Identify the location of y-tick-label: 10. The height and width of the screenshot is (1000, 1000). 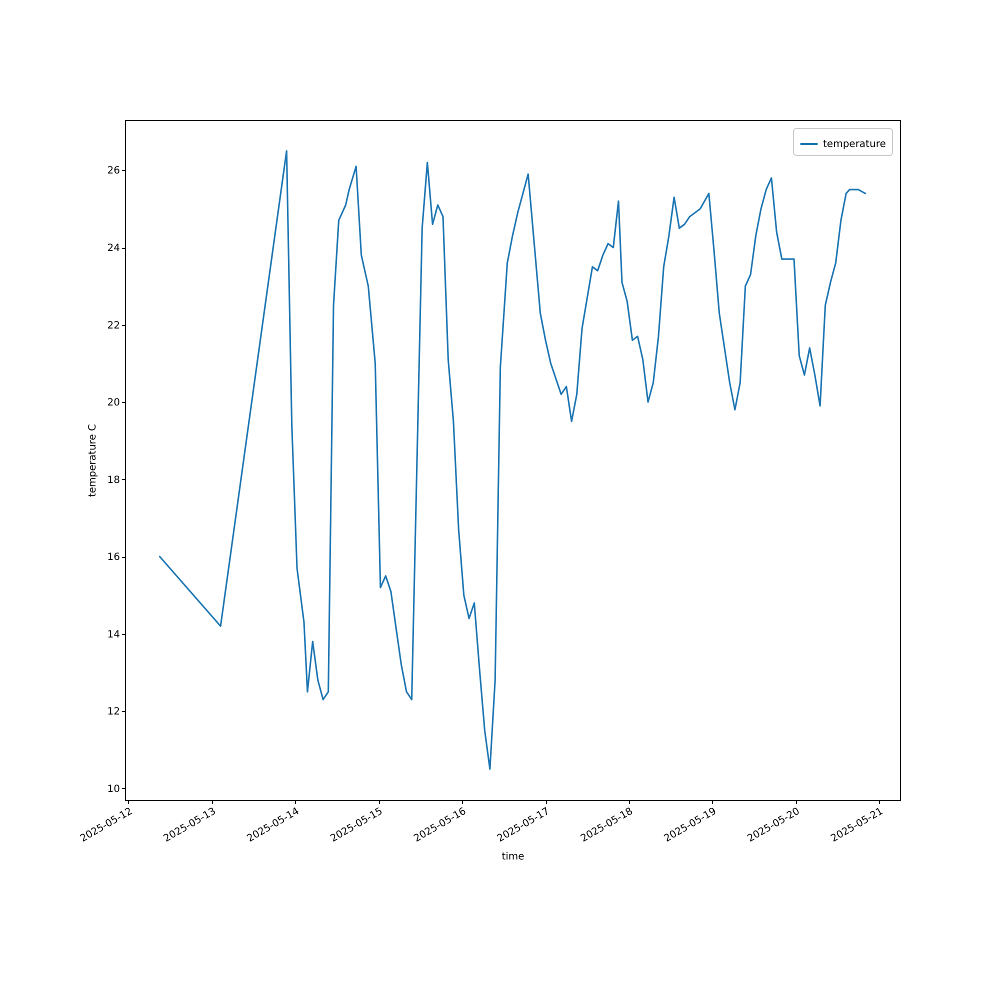
(113, 789).